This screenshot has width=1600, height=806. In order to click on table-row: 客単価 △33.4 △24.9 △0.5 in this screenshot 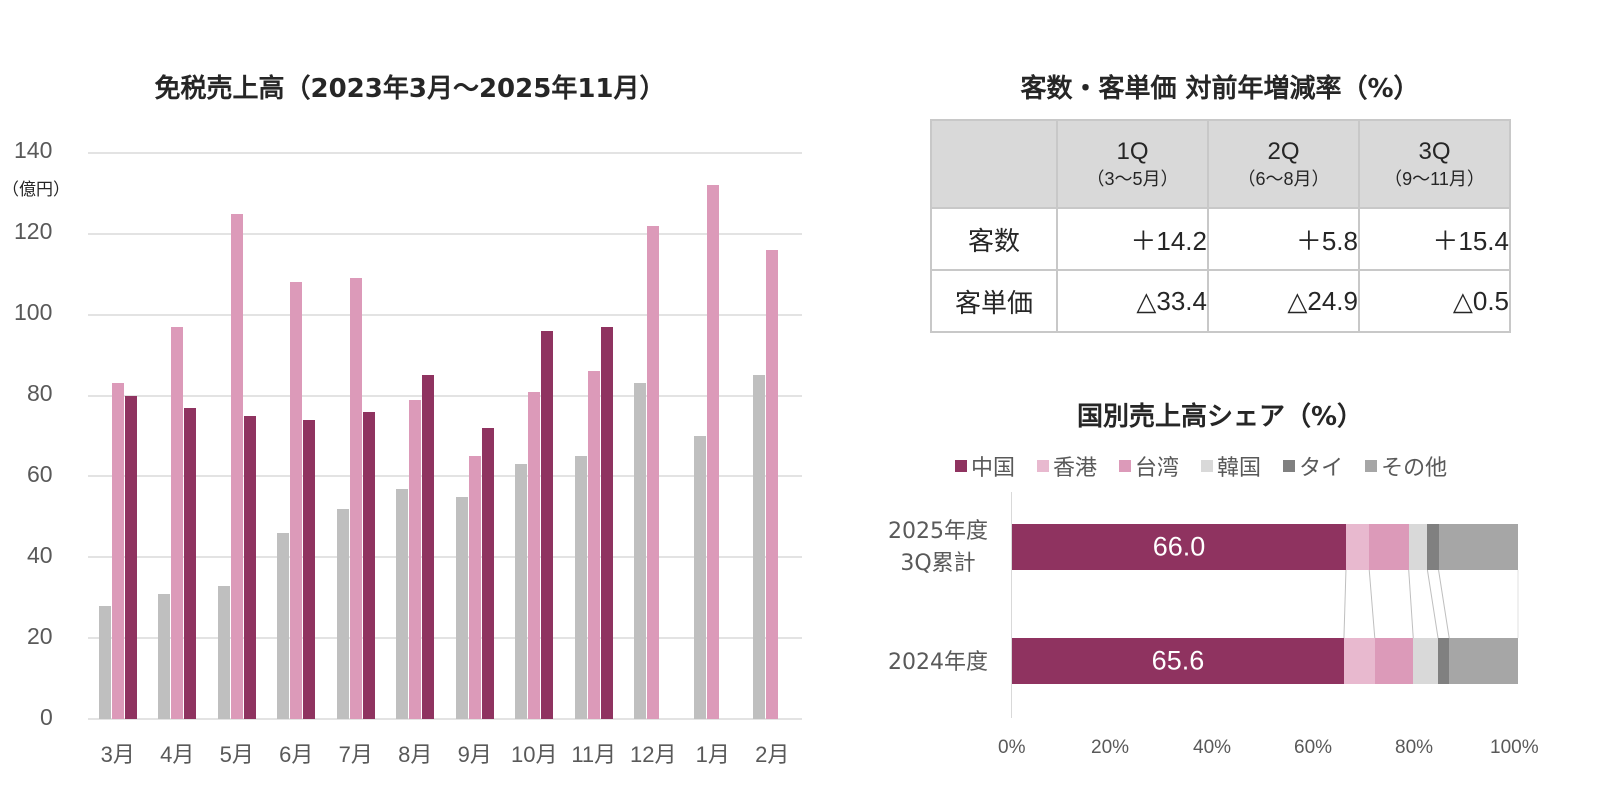, I will do `click(1220, 301)`.